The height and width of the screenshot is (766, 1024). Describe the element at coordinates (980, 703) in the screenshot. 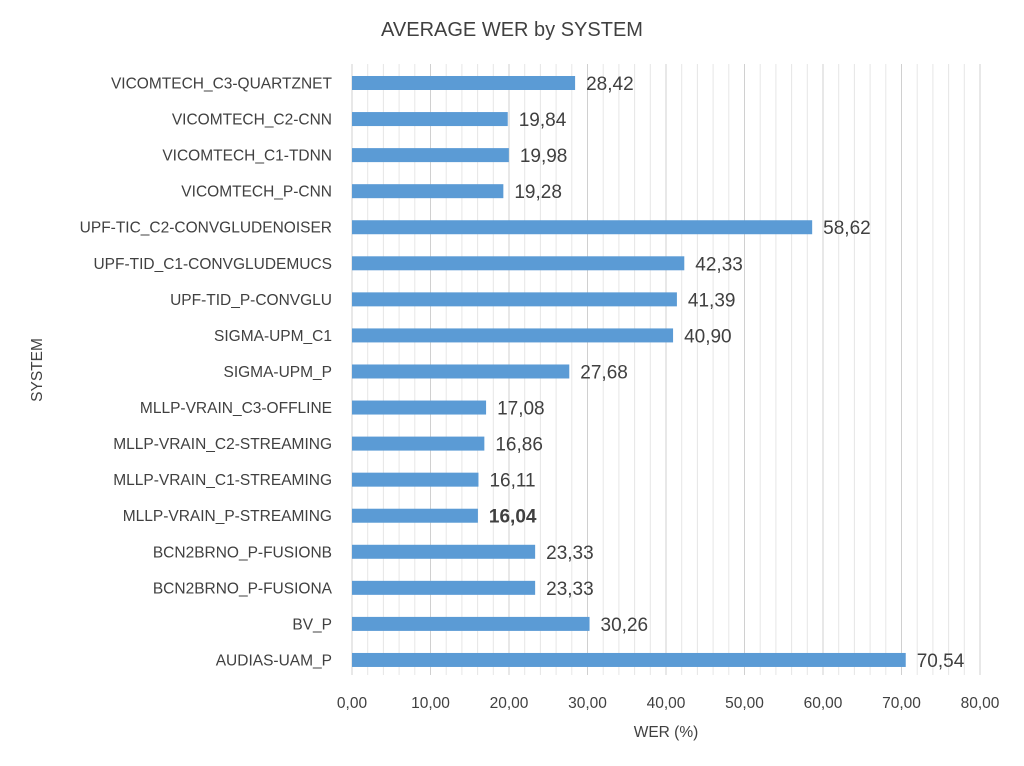

I see `x-tick-label: 80,00` at that location.